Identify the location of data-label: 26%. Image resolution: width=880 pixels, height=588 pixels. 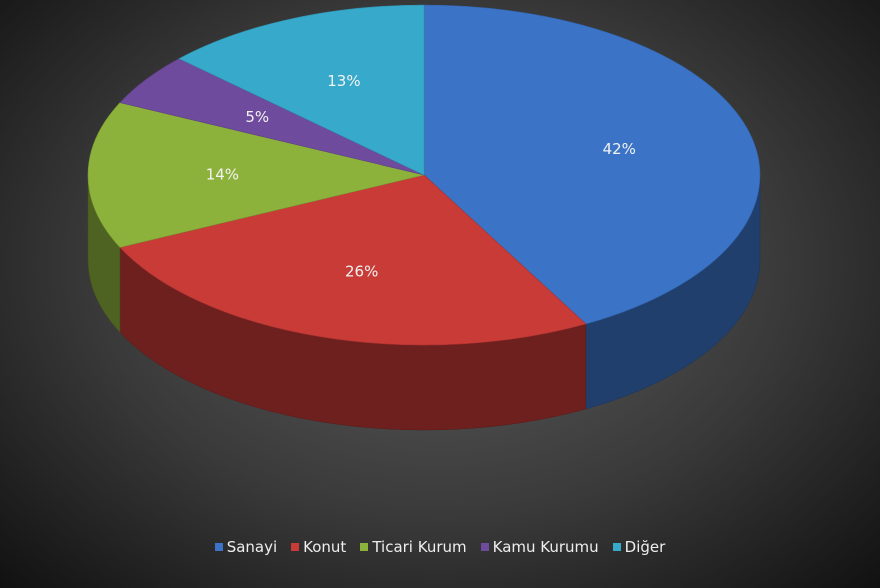
(361, 272).